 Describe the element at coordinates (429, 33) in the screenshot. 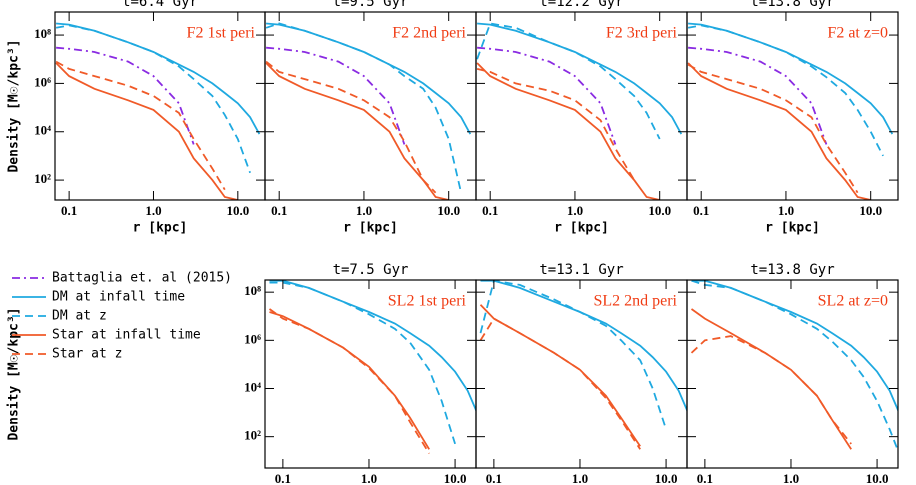

I see `annotation: F2 2nd peri` at that location.